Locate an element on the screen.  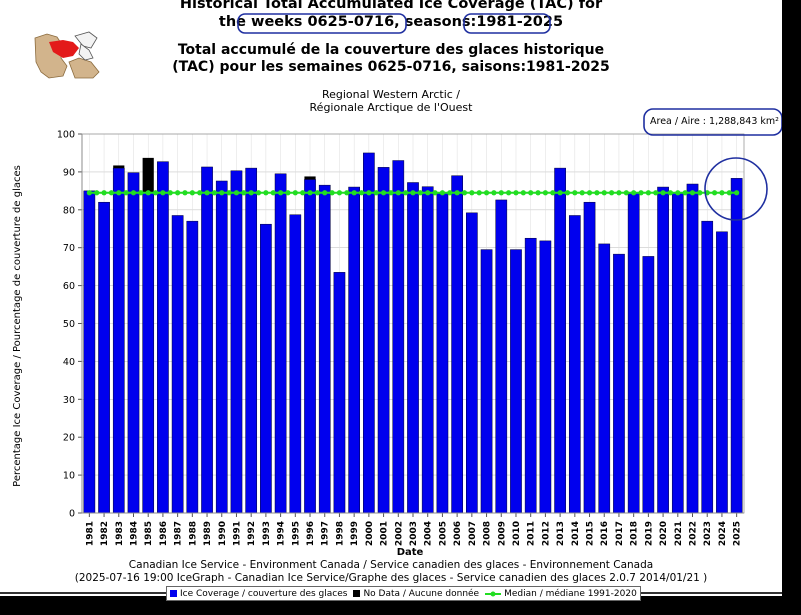
x-tick-label-1990: 1990 is located at coordinates (223, 533).